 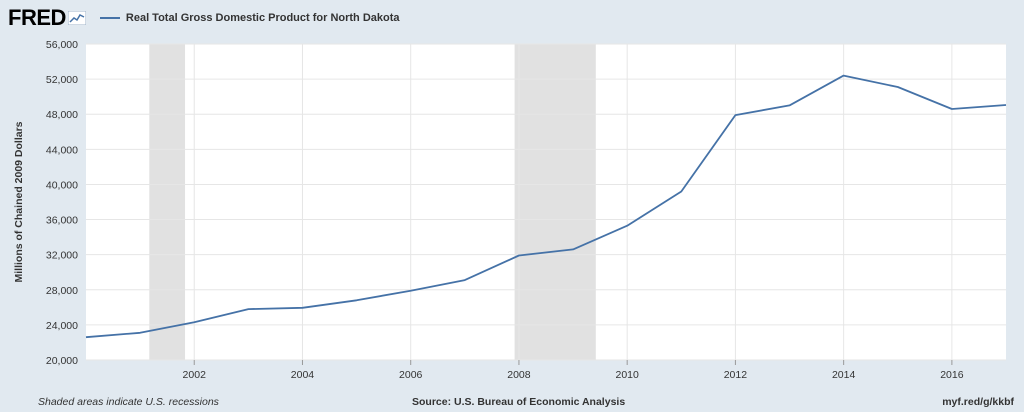 I want to click on y-tick-label: 32,000, so click(x=62, y=256).